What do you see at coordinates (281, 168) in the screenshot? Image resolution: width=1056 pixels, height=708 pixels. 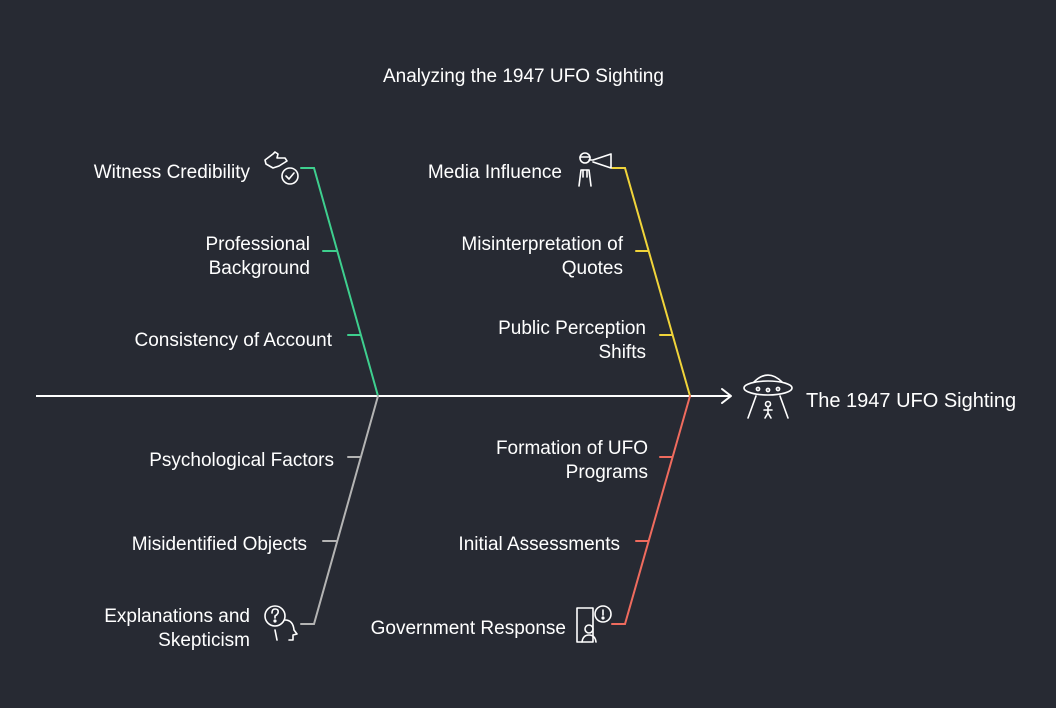 I see `thumbs-up-check-icon` at bounding box center [281, 168].